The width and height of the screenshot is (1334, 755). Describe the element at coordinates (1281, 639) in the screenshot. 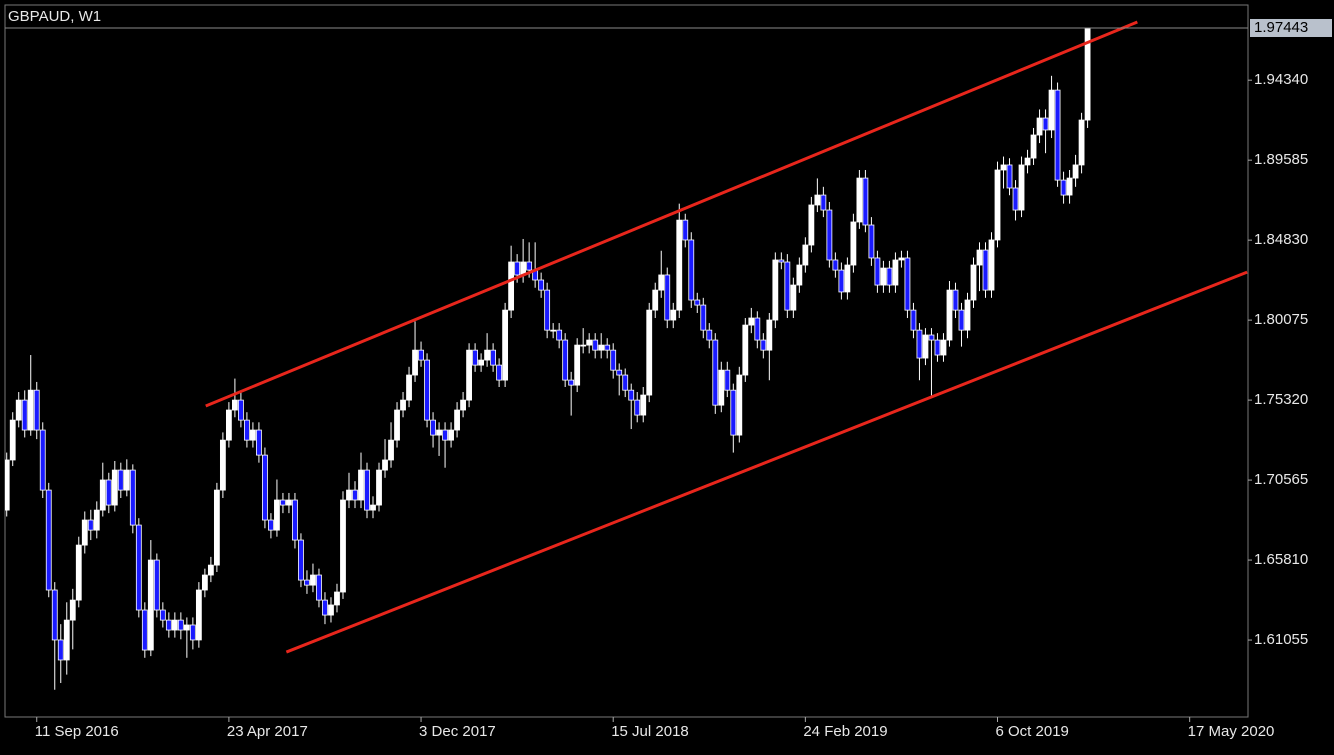

I see `y-tick-label: 1.61055` at that location.